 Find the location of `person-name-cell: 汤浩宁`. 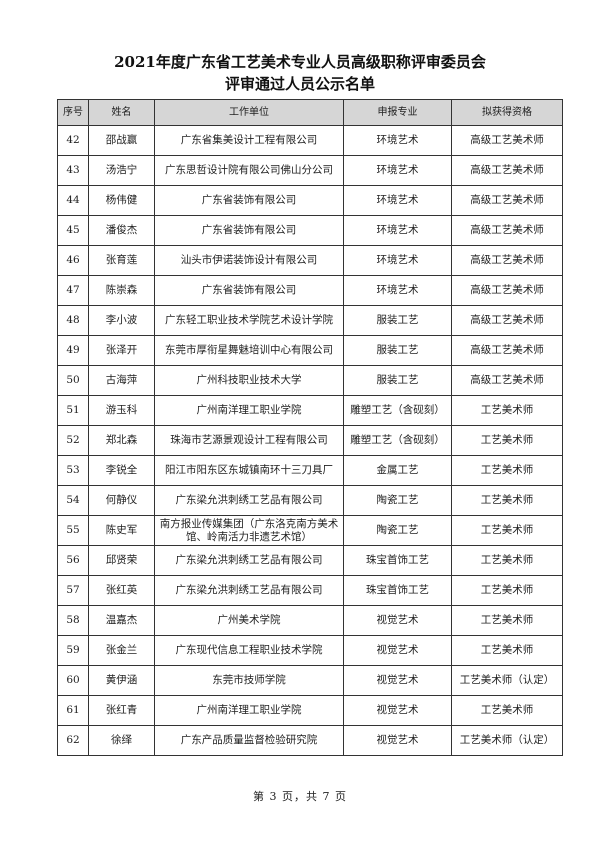

person-name-cell: 汤浩宁 is located at coordinates (121, 170).